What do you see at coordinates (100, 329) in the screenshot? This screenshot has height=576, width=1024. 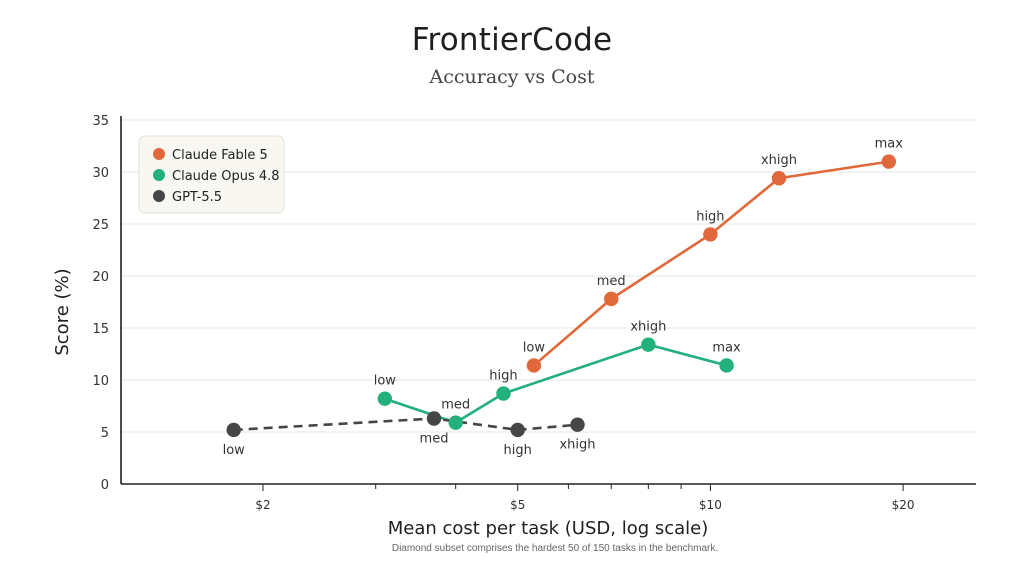 I see `y-tick-label: 15` at bounding box center [100, 329].